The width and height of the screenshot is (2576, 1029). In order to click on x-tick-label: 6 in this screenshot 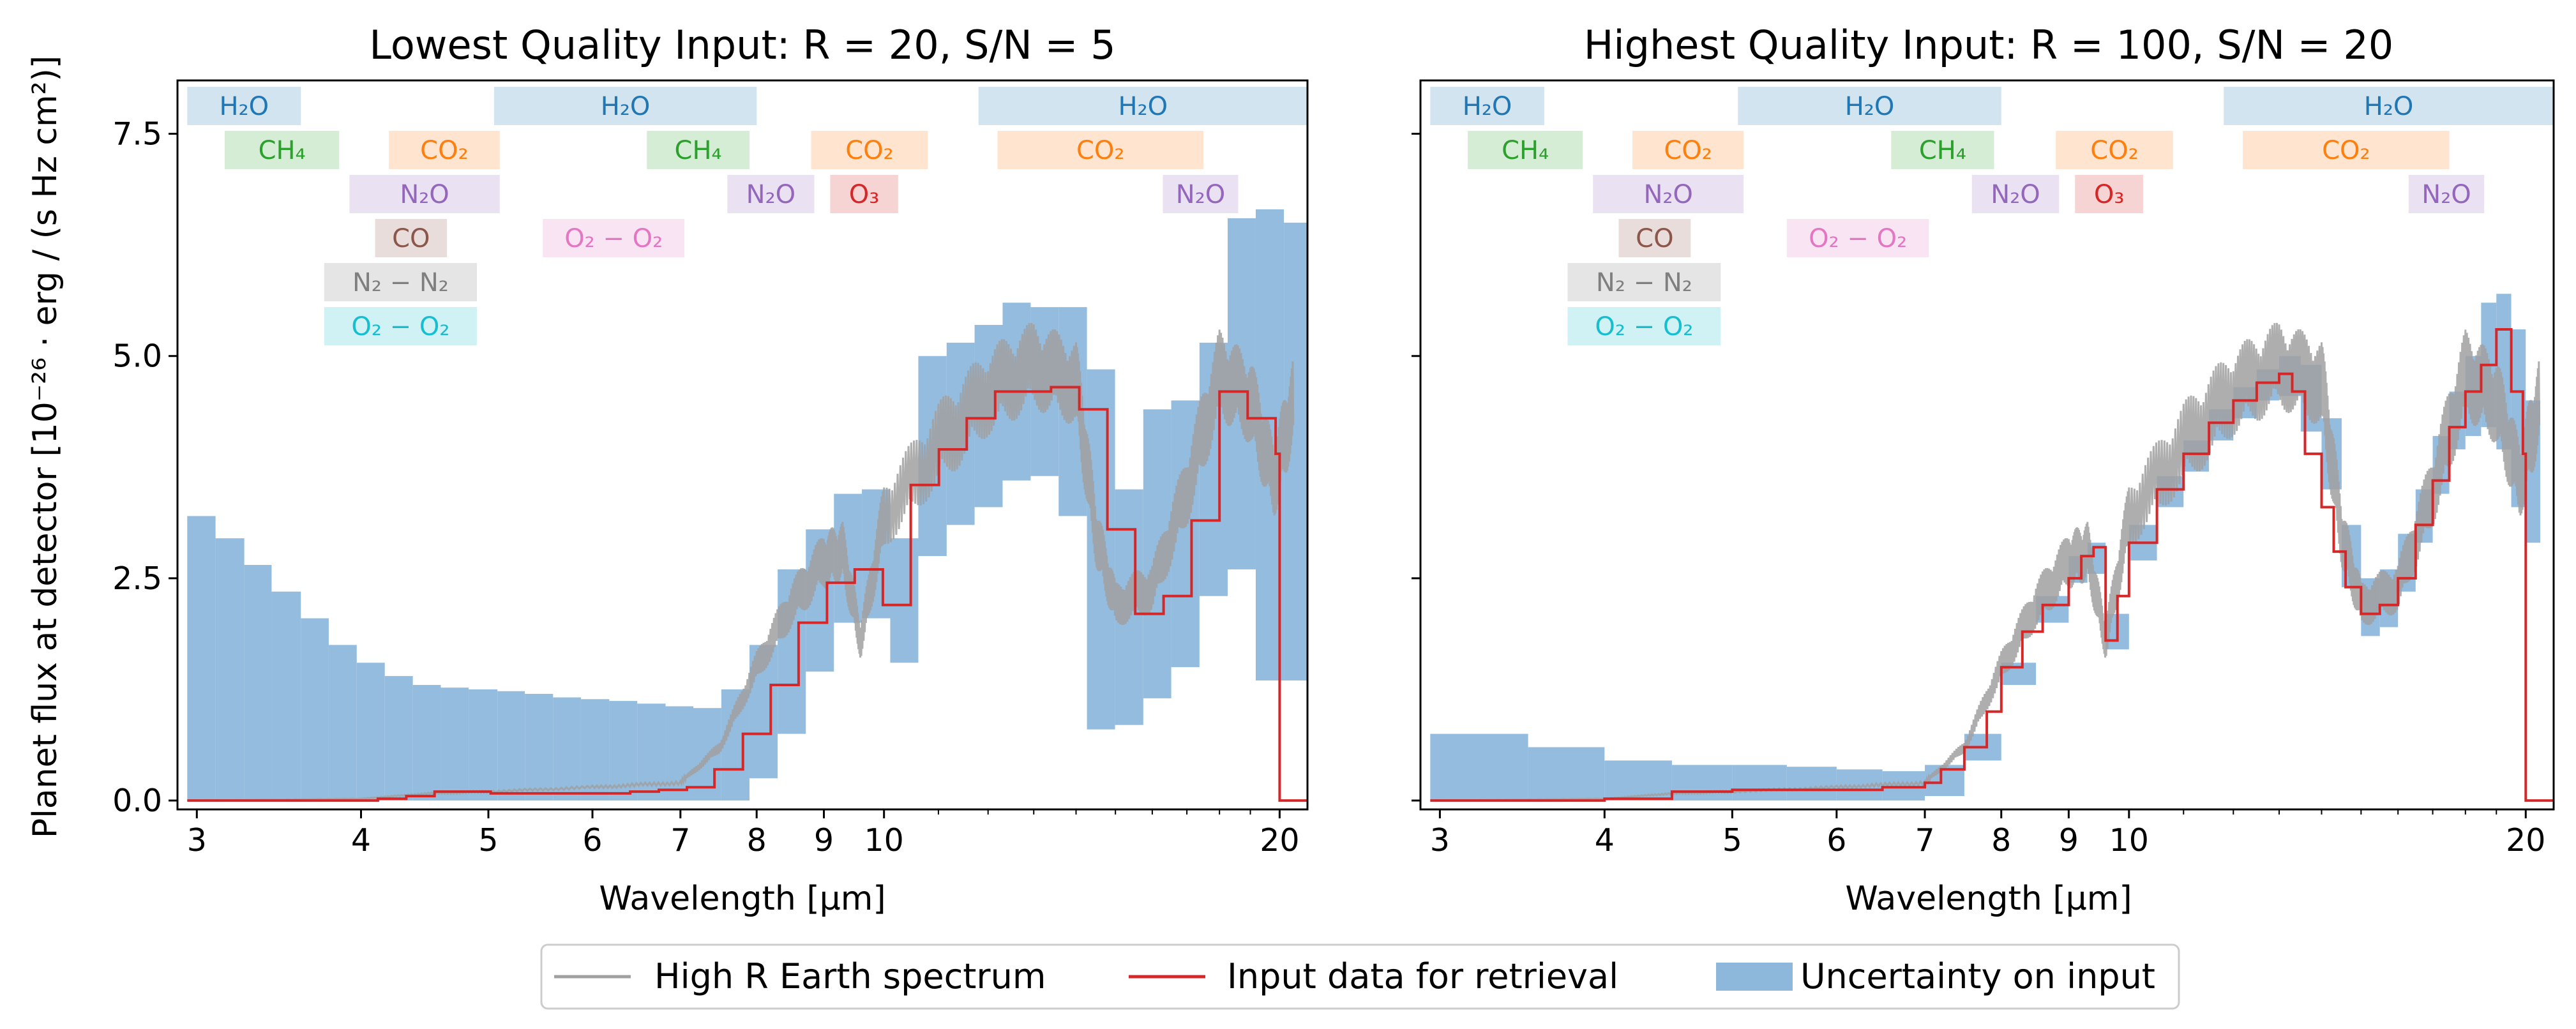, I will do `click(592, 840)`.